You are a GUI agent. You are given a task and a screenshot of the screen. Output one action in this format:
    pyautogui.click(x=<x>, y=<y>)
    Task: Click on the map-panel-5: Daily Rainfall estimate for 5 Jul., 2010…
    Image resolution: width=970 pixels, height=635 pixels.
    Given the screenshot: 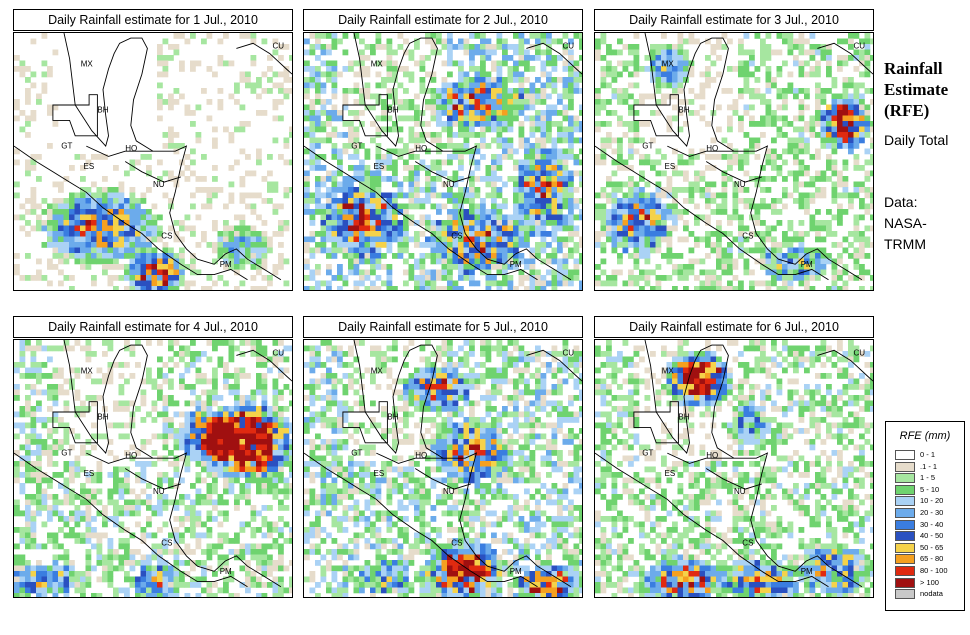 What is the action you would take?
    pyautogui.click(x=443, y=457)
    